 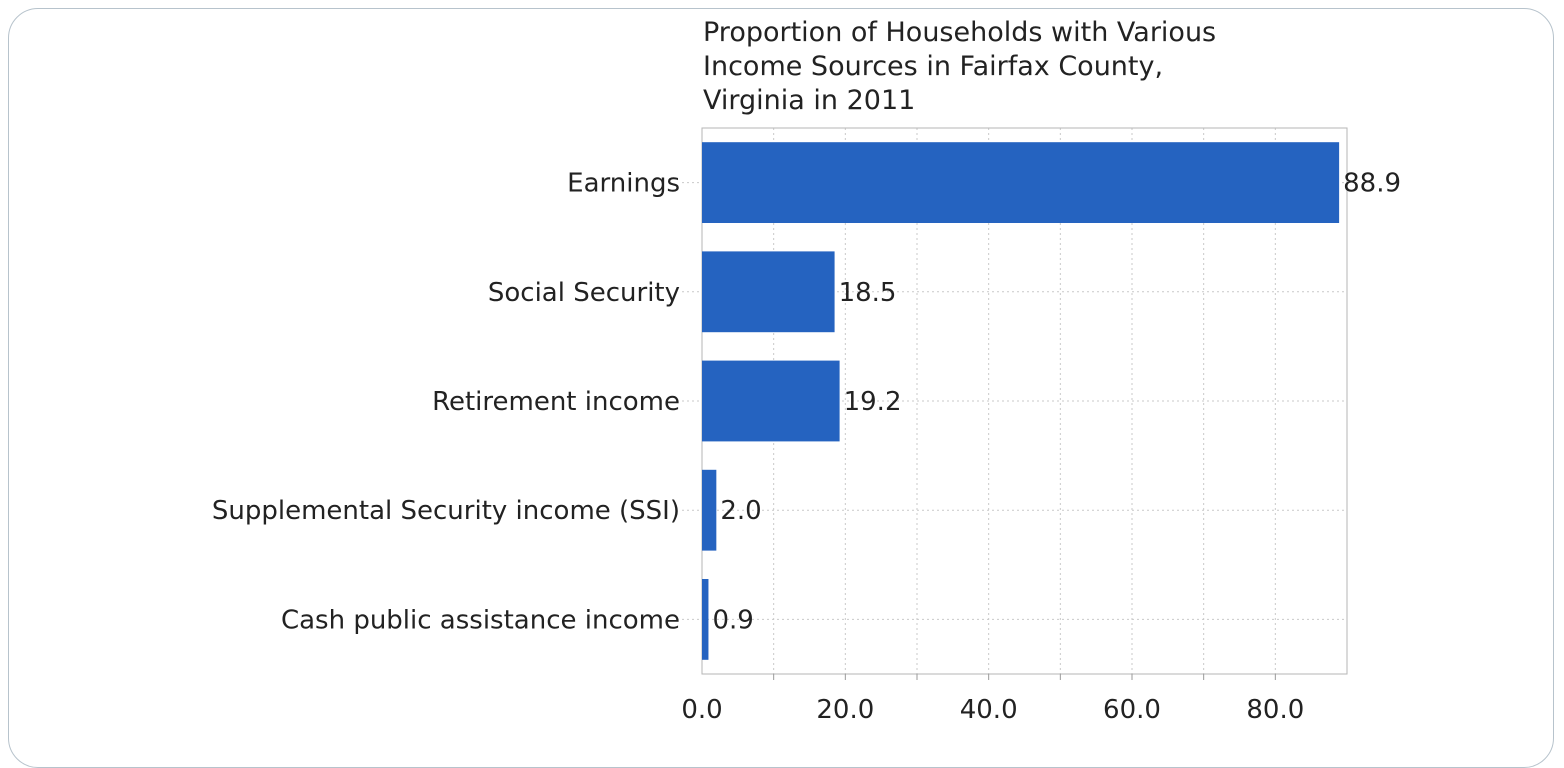 What do you see at coordinates (989, 710) in the screenshot?
I see `x-tick-label-2: 40.0` at bounding box center [989, 710].